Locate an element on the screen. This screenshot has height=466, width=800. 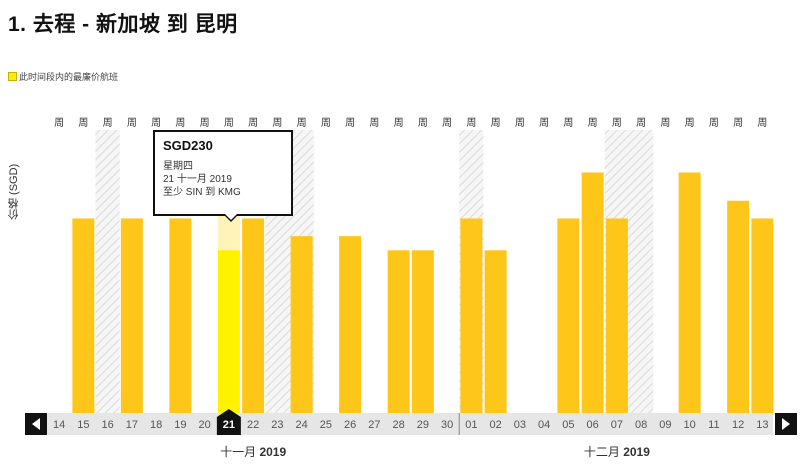
date-tick-label: 17 is located at coordinates (132, 425).